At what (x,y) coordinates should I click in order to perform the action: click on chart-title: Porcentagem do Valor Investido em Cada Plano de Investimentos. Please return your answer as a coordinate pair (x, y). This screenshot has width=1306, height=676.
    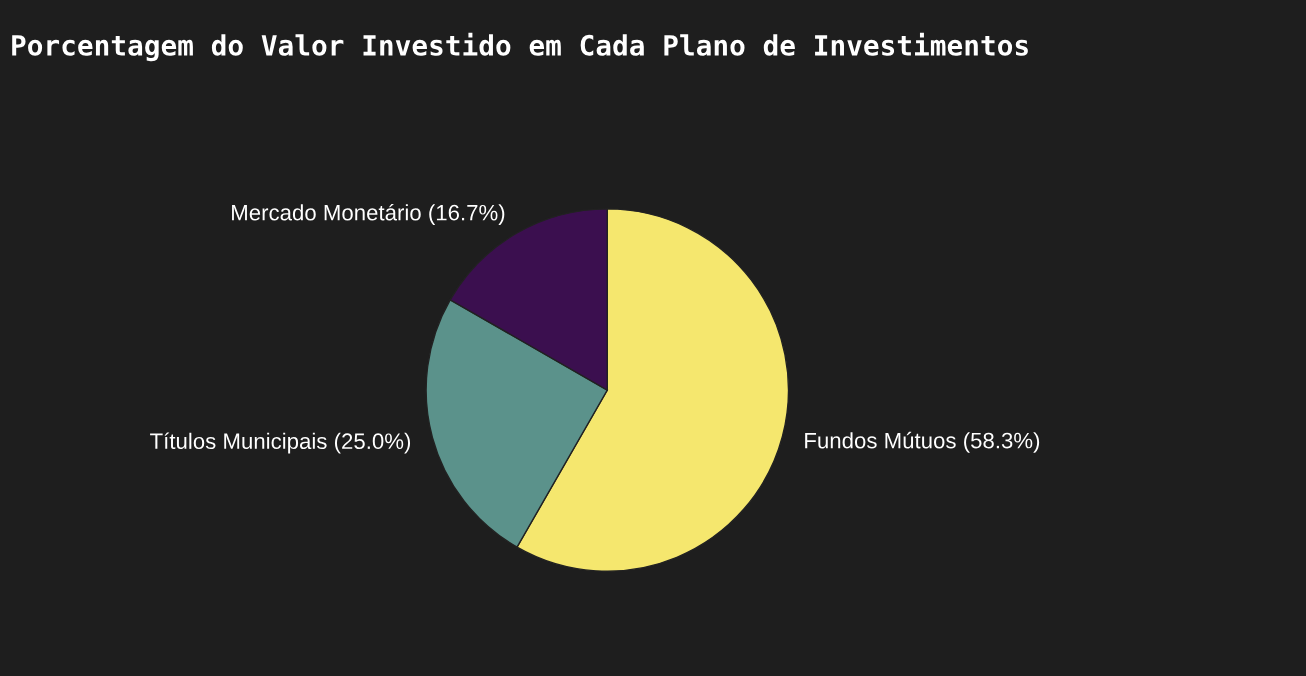
    Looking at the image, I should click on (520, 47).